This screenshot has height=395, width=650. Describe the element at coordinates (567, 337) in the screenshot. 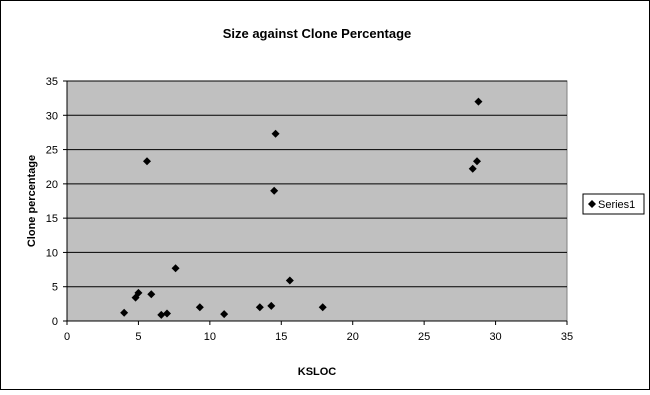

I see `x-tick-label: 35` at that location.